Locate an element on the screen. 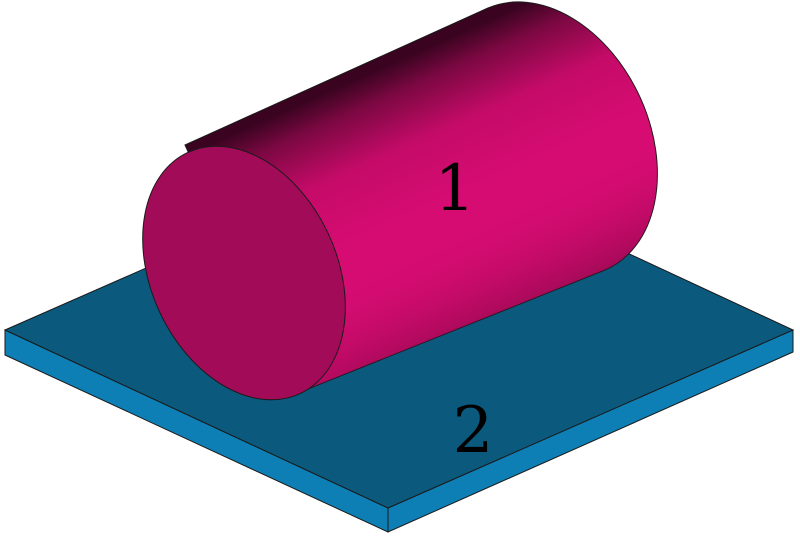 This screenshot has height=539, width=800. cylinder-end-face is located at coordinates (244, 273).